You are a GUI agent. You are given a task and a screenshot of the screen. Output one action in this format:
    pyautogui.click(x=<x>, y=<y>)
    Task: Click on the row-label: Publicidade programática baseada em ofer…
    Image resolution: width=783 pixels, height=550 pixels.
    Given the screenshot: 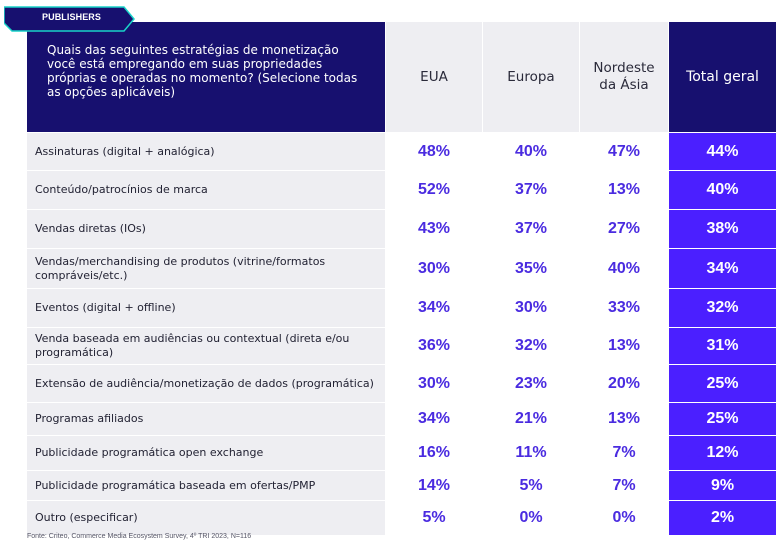 What is the action you would take?
    pyautogui.click(x=206, y=485)
    